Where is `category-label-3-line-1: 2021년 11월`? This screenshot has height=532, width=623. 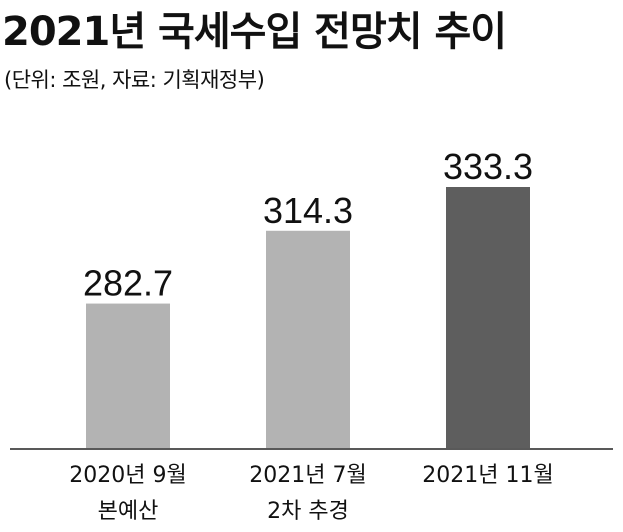 category-label-3-line-1: 2021년 11월 is located at coordinates (487, 475).